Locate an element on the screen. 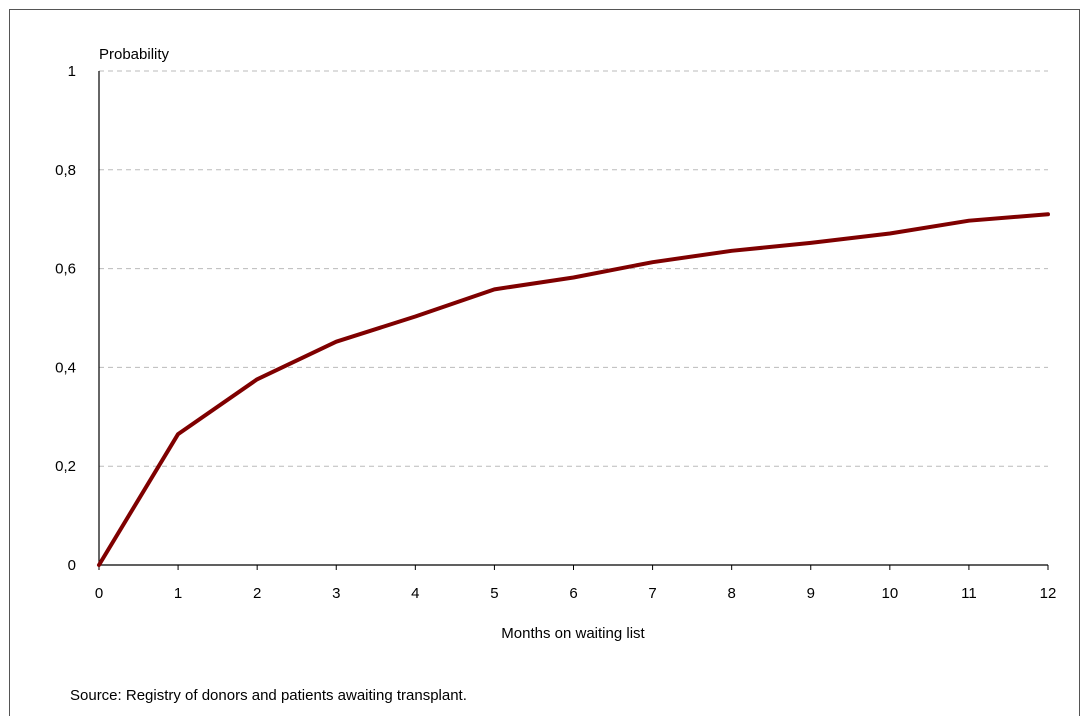  x-tick-label: 8 is located at coordinates (731, 593).